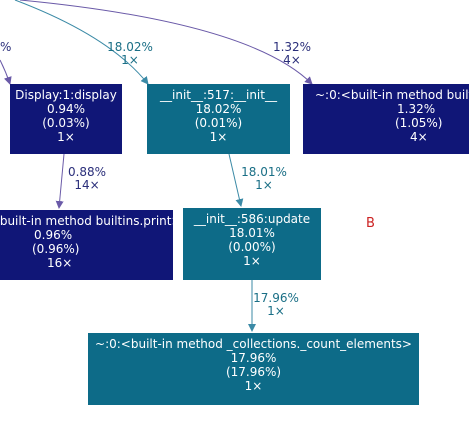 The image size is (469, 422). What do you see at coordinates (253, 372) in the screenshot?
I see `node-self-pct: (17.96%)` at bounding box center [253, 372].